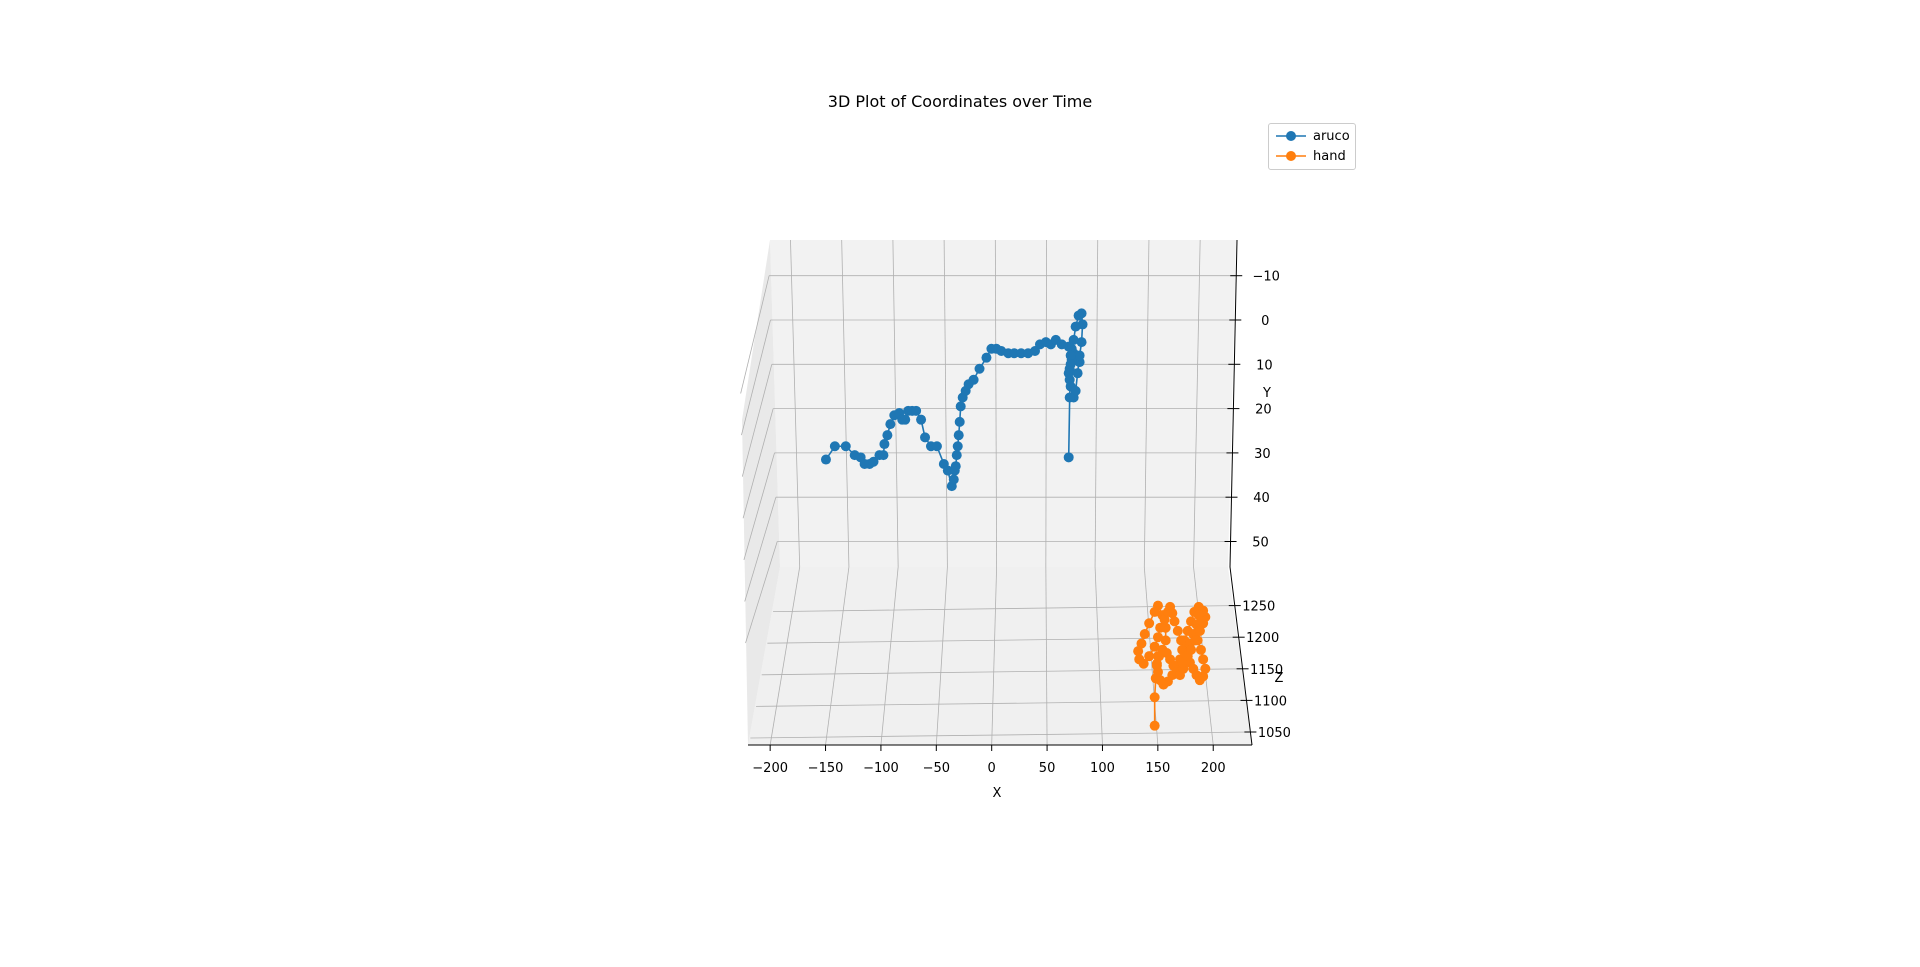 The height and width of the screenshot is (967, 1920). What do you see at coordinates (992, 768) in the screenshot?
I see `x-tick-label-4: 0` at bounding box center [992, 768].